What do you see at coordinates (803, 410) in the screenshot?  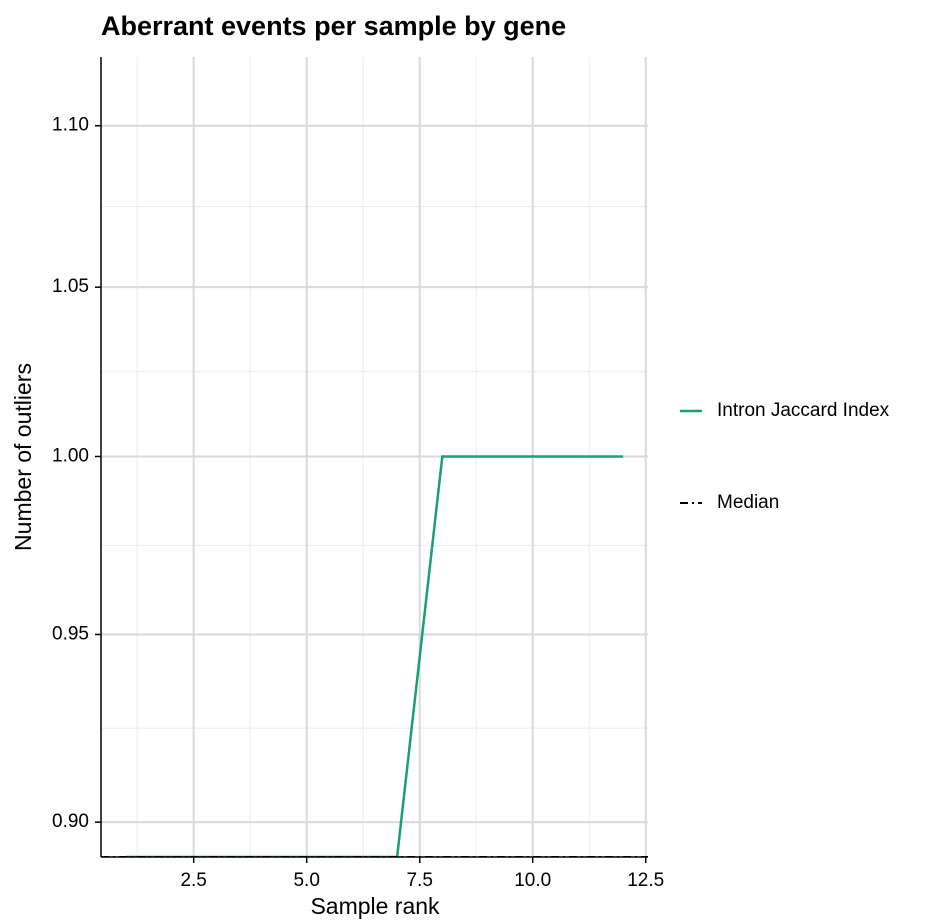 I see `legend-label: Intron Jaccard Index` at bounding box center [803, 410].